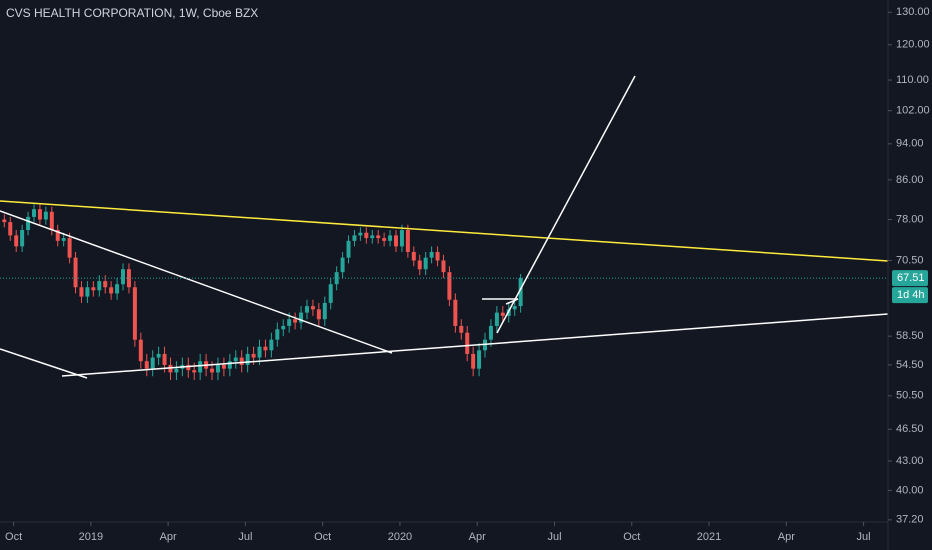  What do you see at coordinates (910, 520) in the screenshot?
I see `y-tick-label: 37.20` at bounding box center [910, 520].